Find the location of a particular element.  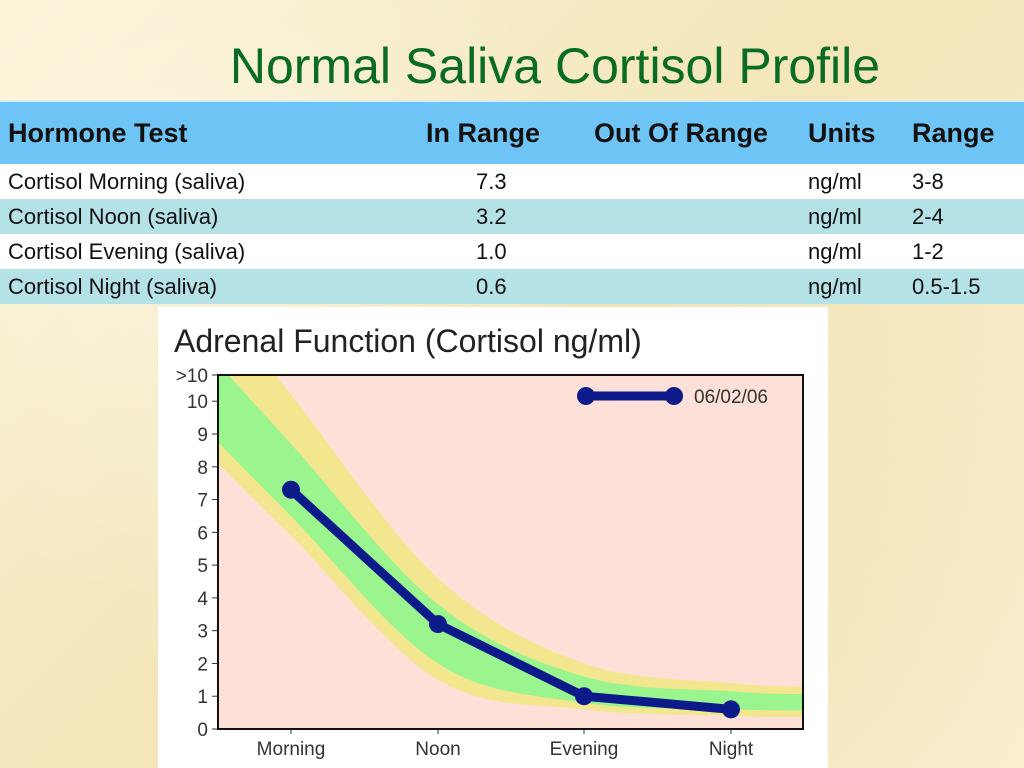

series-layer is located at coordinates (511, 599).